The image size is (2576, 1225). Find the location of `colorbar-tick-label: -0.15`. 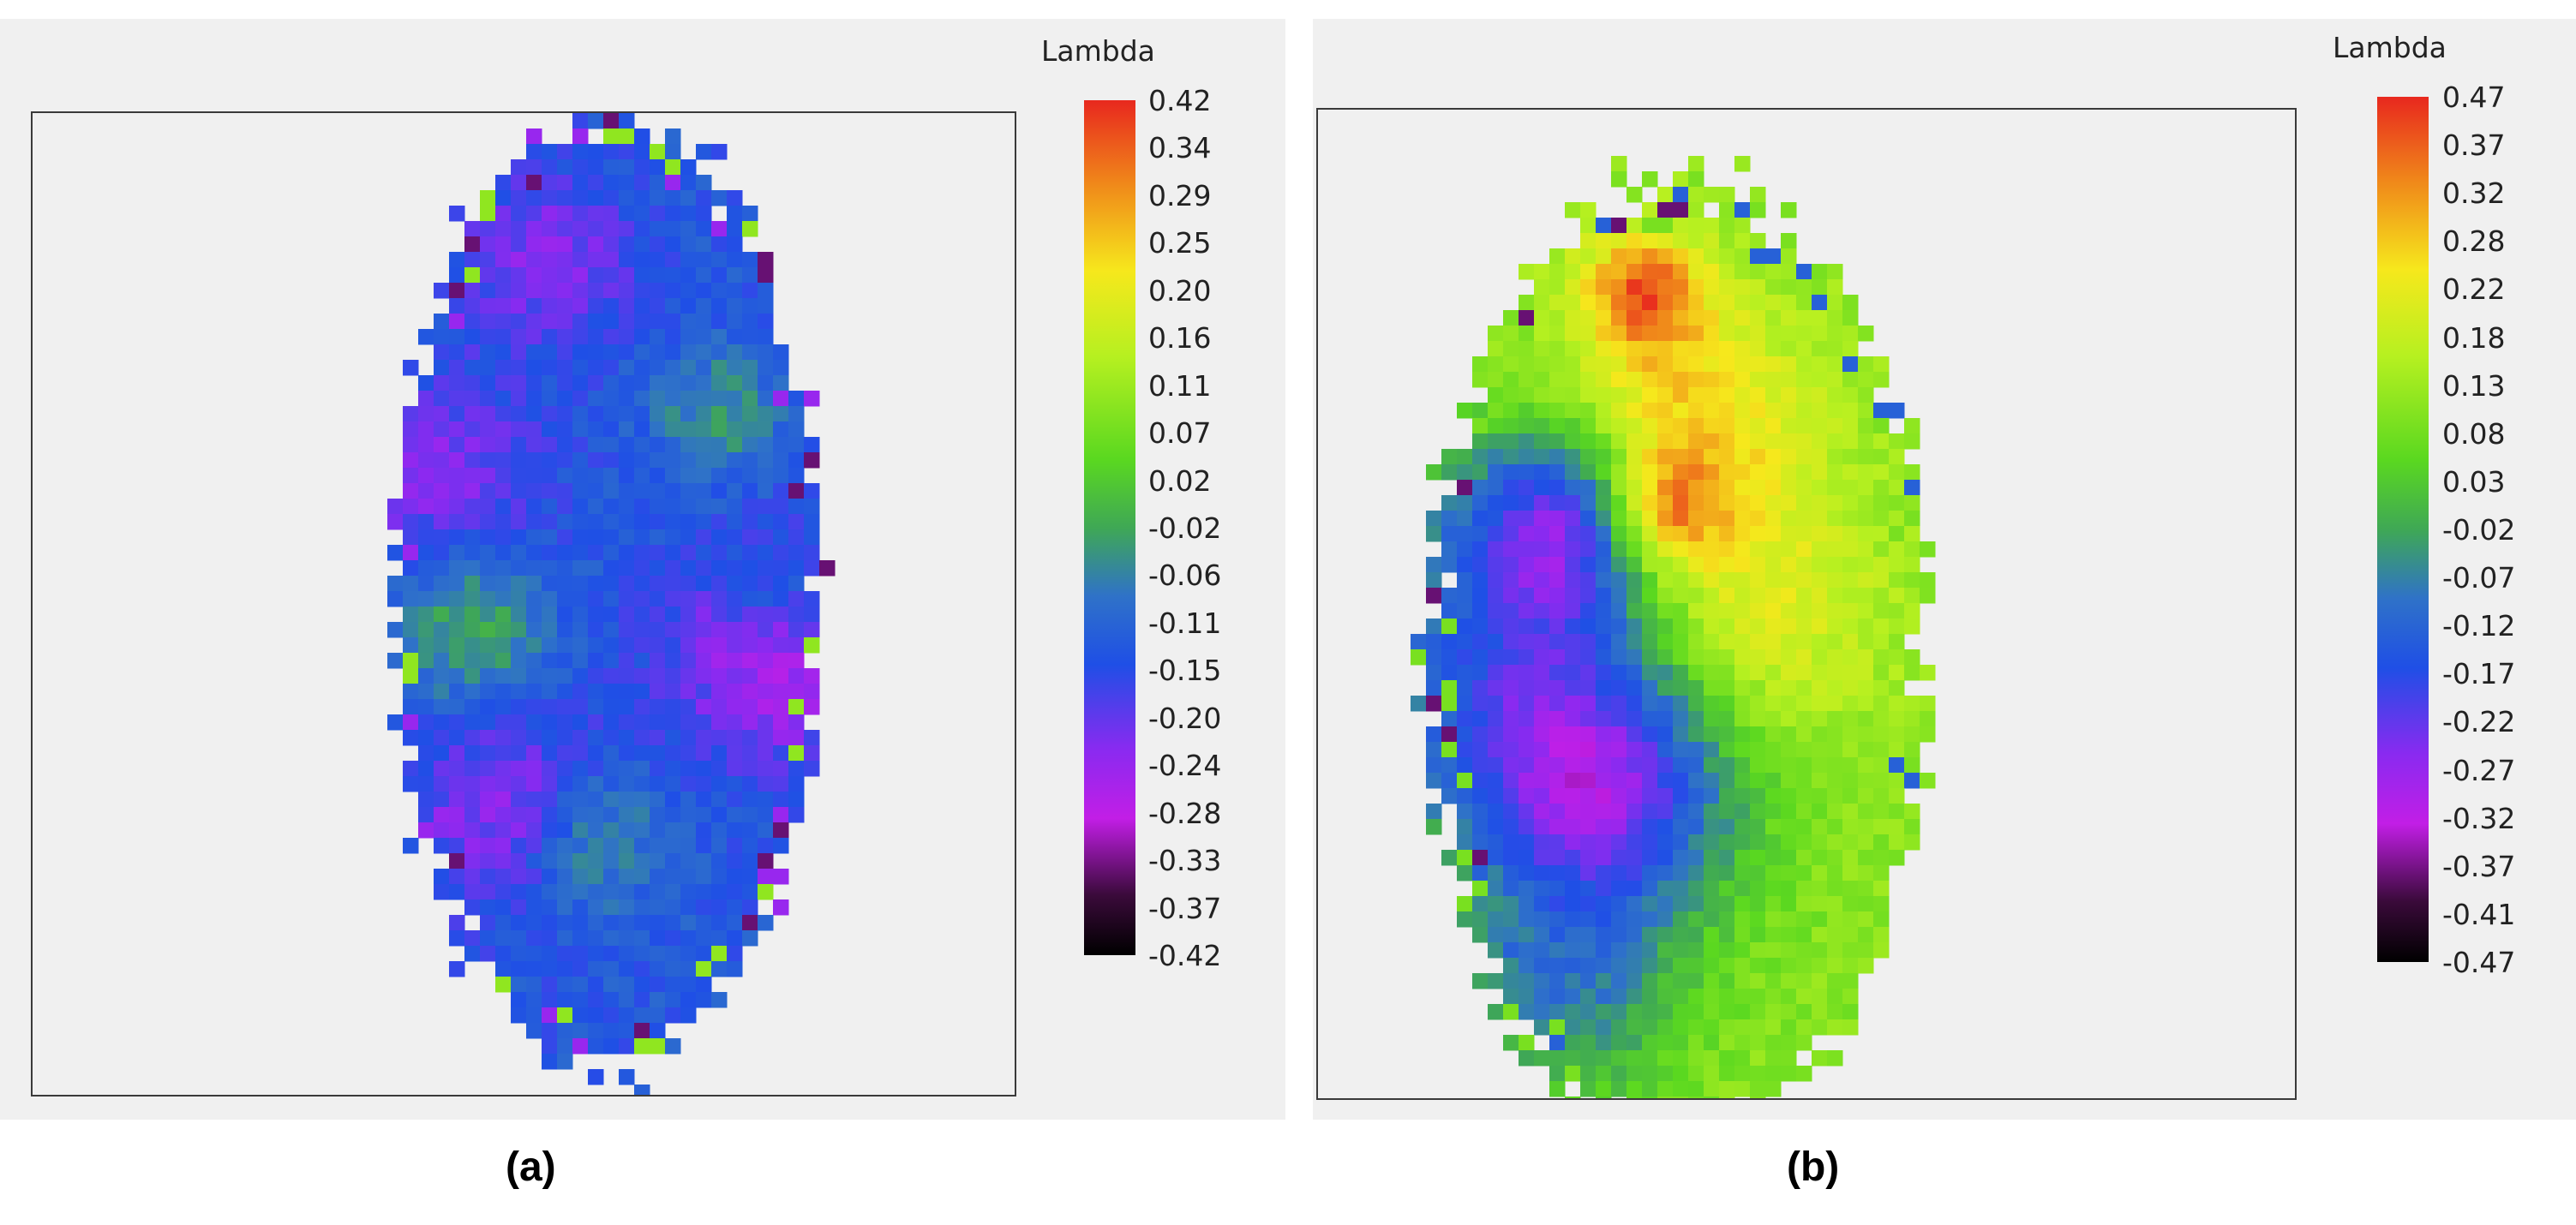

colorbar-tick-label: -0.15 is located at coordinates (1185, 671).